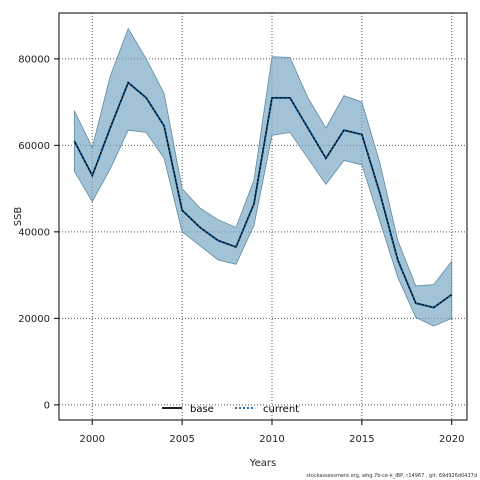 Image resolution: width=480 pixels, height=480 pixels. I want to click on y-tick-label: 20000, so click(34, 319).